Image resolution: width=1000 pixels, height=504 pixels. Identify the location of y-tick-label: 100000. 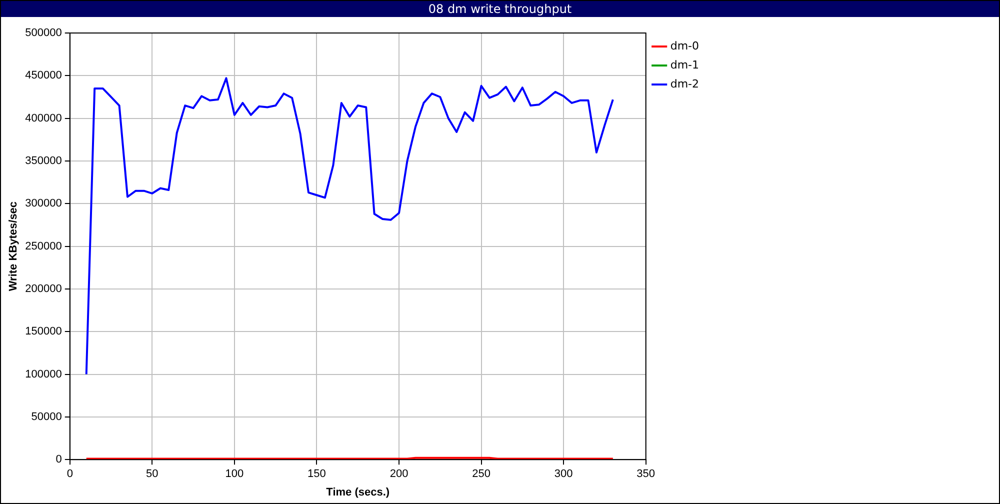
(43, 374).